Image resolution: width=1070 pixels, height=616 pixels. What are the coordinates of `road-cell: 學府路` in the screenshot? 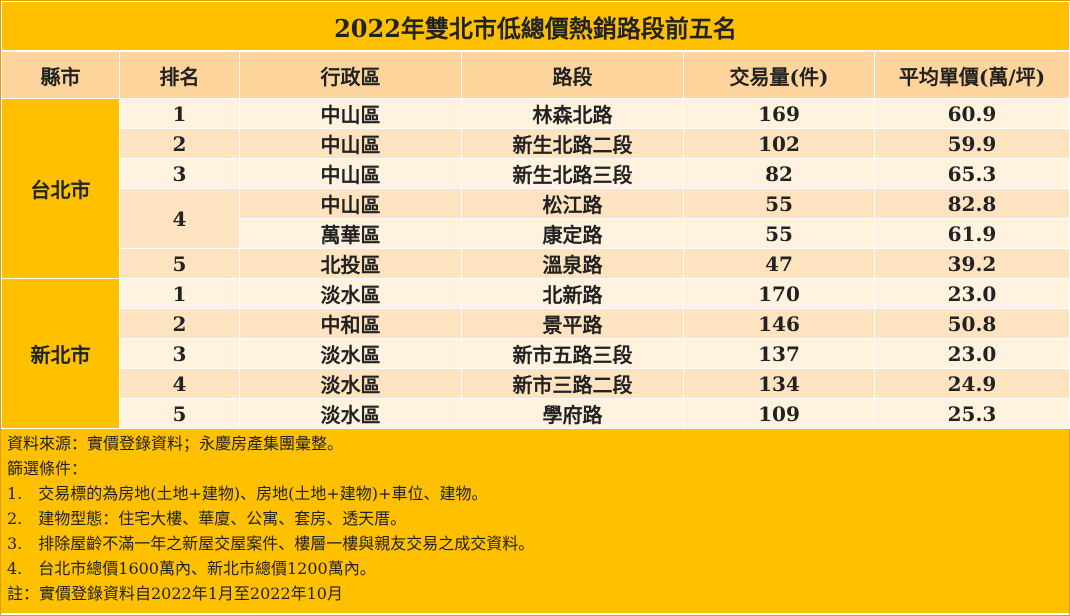 It's located at (572, 413).